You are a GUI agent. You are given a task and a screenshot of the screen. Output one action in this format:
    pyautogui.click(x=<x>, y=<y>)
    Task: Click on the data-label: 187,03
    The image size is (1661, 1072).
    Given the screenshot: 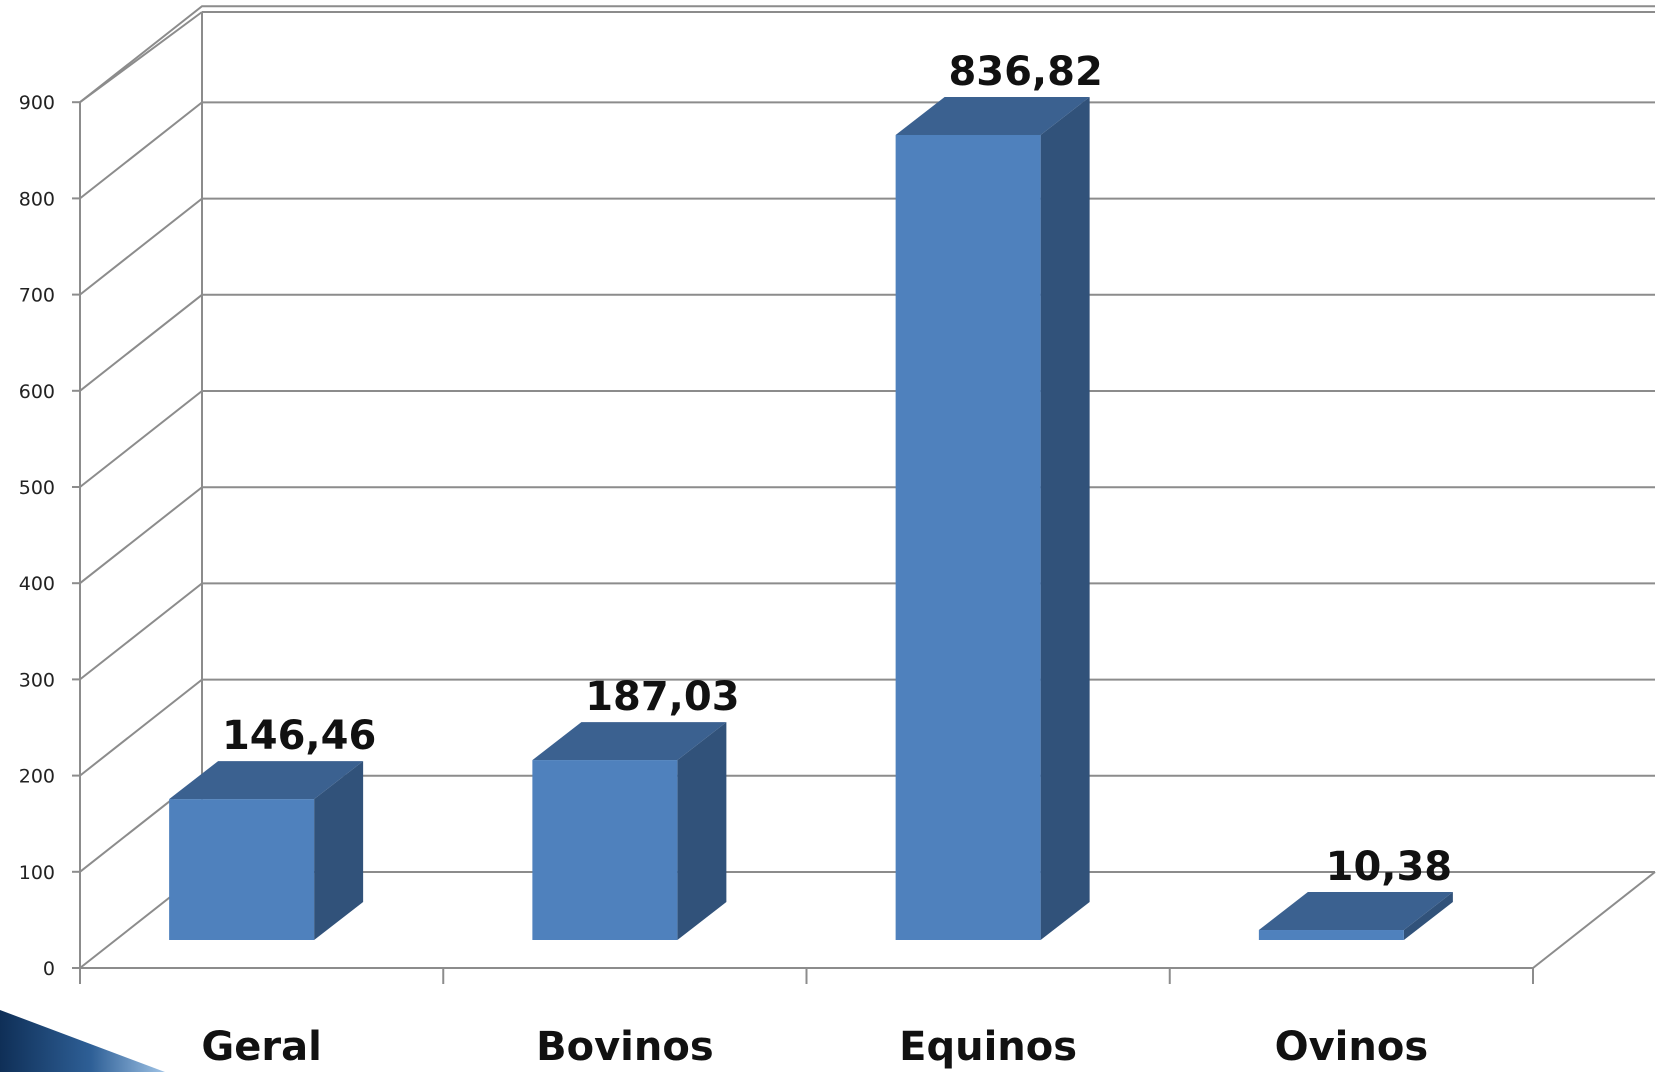 What is the action you would take?
    pyautogui.click(x=662, y=697)
    